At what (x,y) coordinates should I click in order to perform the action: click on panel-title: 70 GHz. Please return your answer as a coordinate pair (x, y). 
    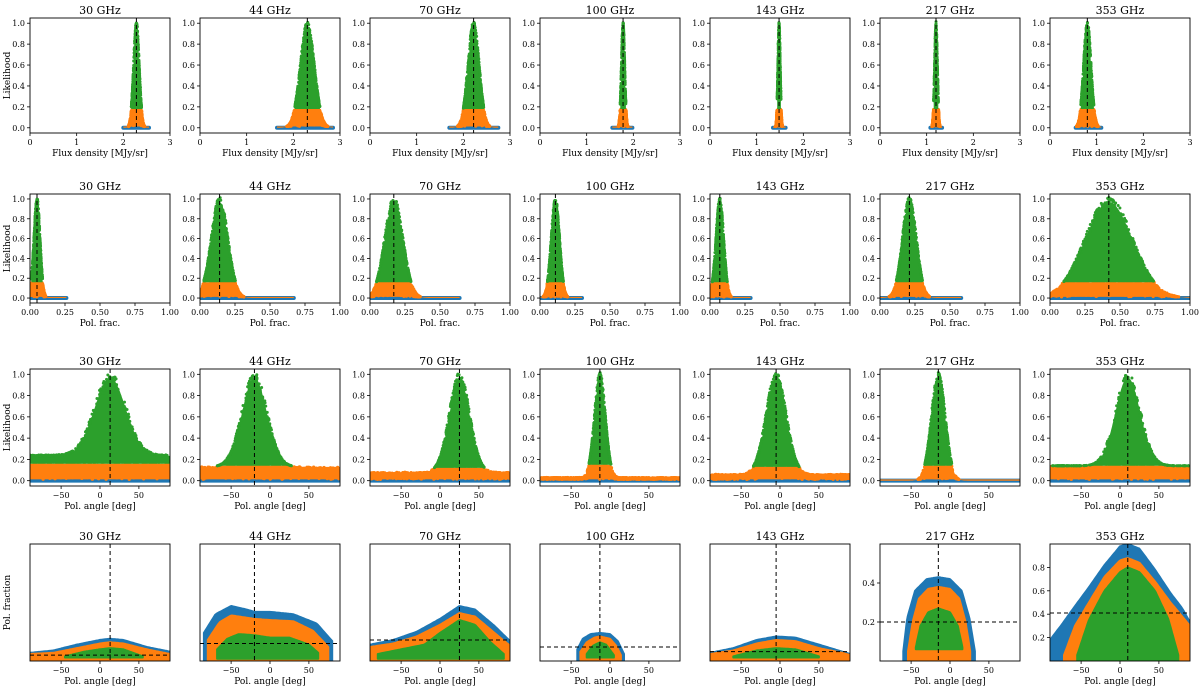
    Looking at the image, I should click on (440, 10).